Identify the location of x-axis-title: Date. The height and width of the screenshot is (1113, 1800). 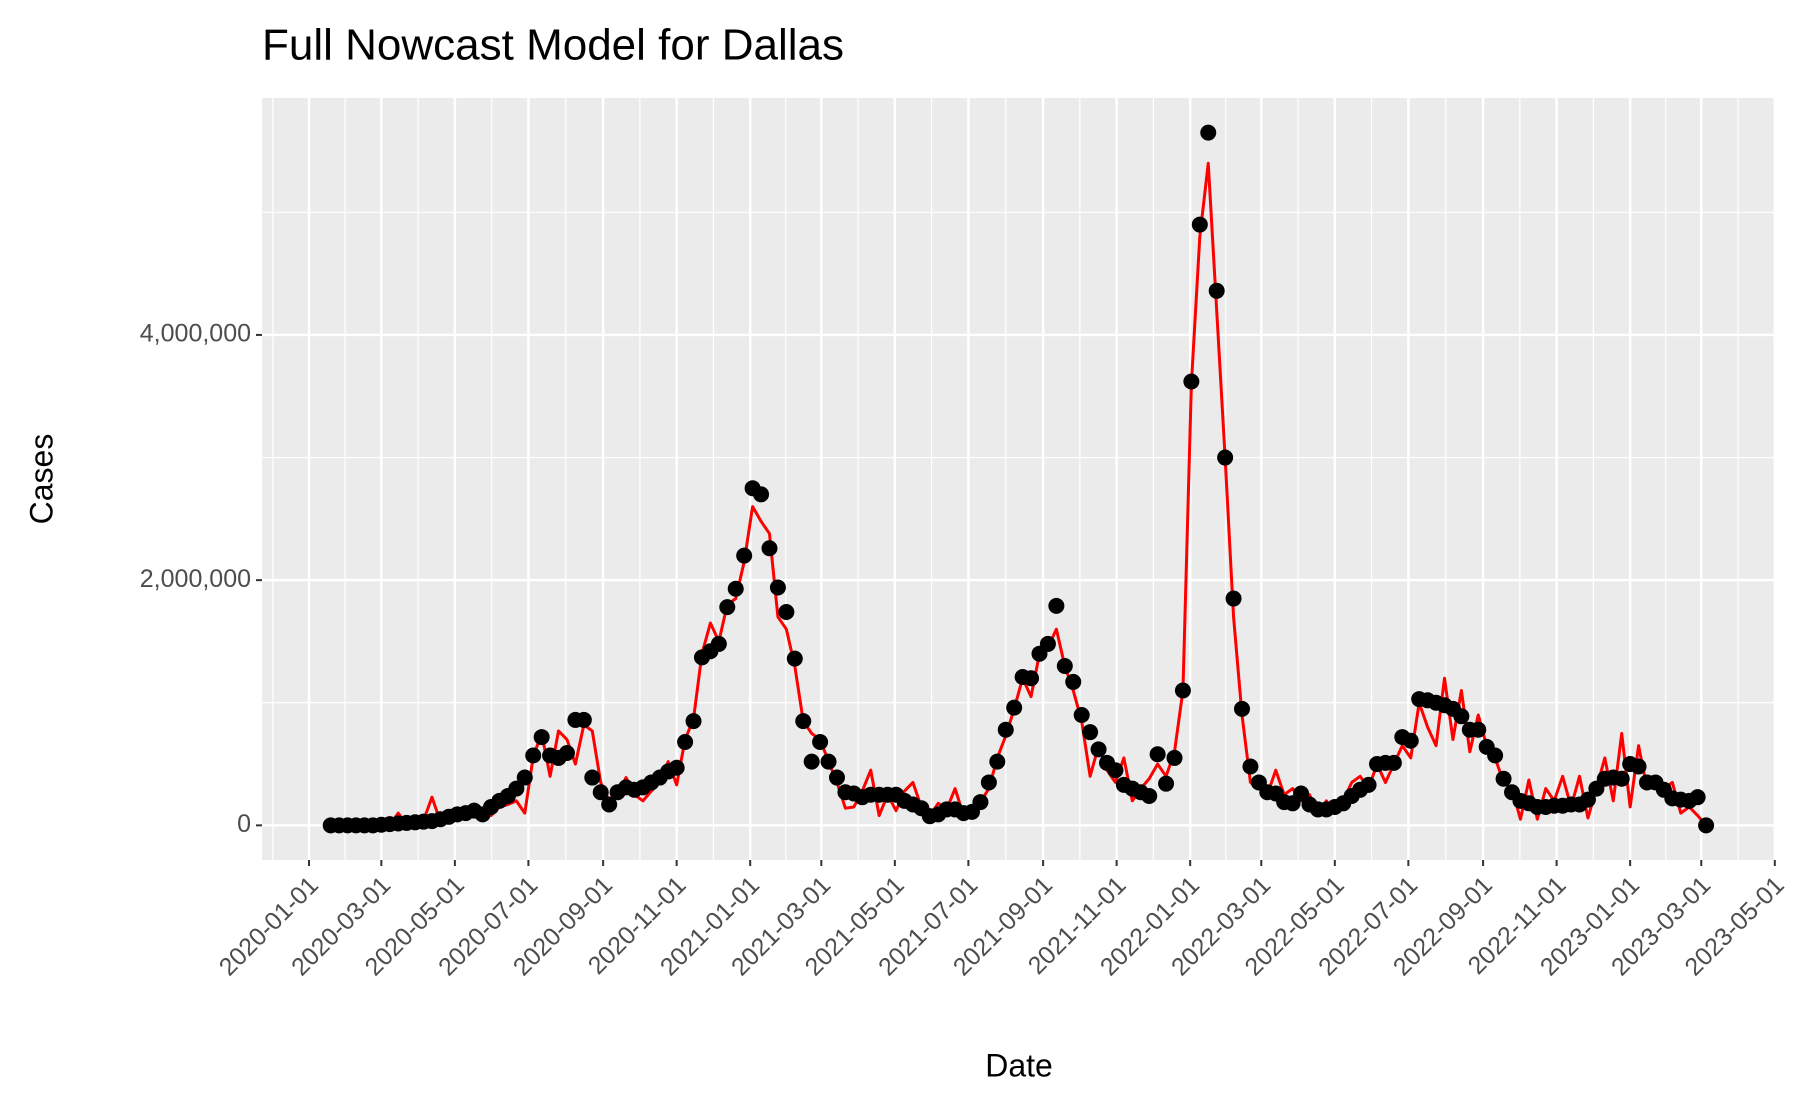
(1019, 1065).